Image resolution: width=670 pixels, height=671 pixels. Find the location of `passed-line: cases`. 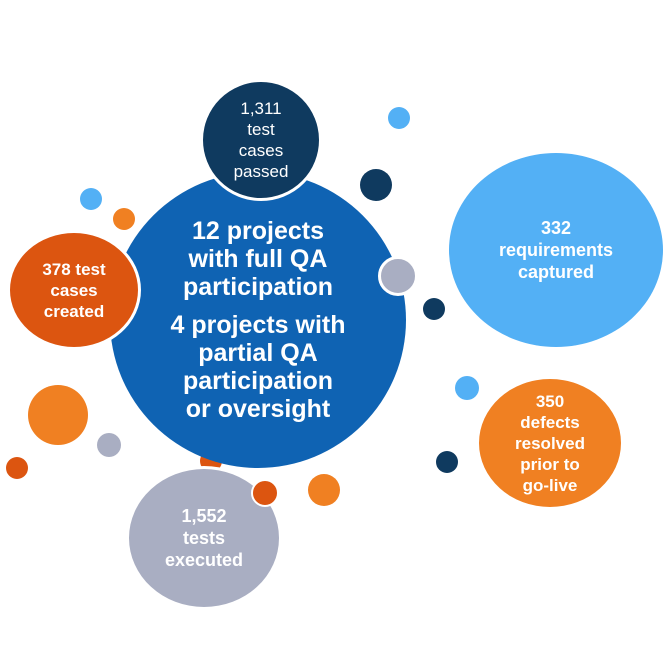

passed-line: cases is located at coordinates (261, 150).